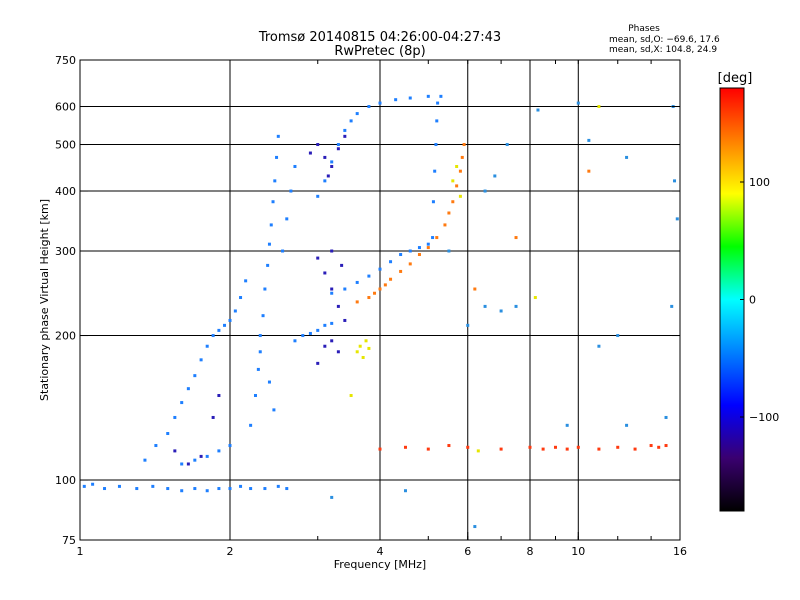 The width and height of the screenshot is (800, 600). What do you see at coordinates (65, 480) in the screenshot?
I see `y-tick-label: 100` at bounding box center [65, 480].